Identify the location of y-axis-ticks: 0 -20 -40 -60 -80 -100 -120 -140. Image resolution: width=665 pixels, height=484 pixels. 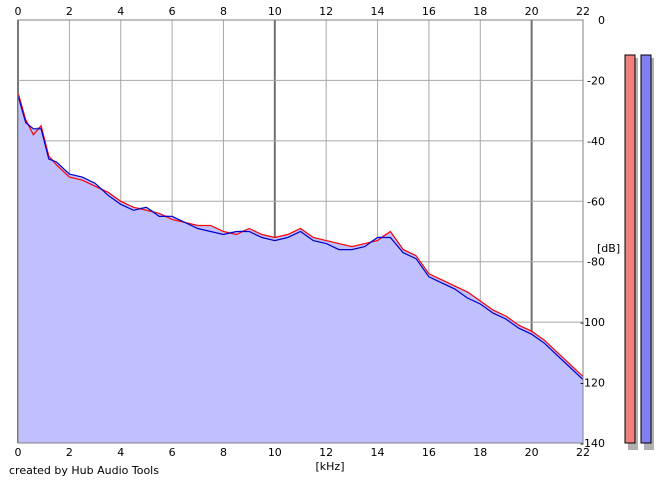
(592, 232).